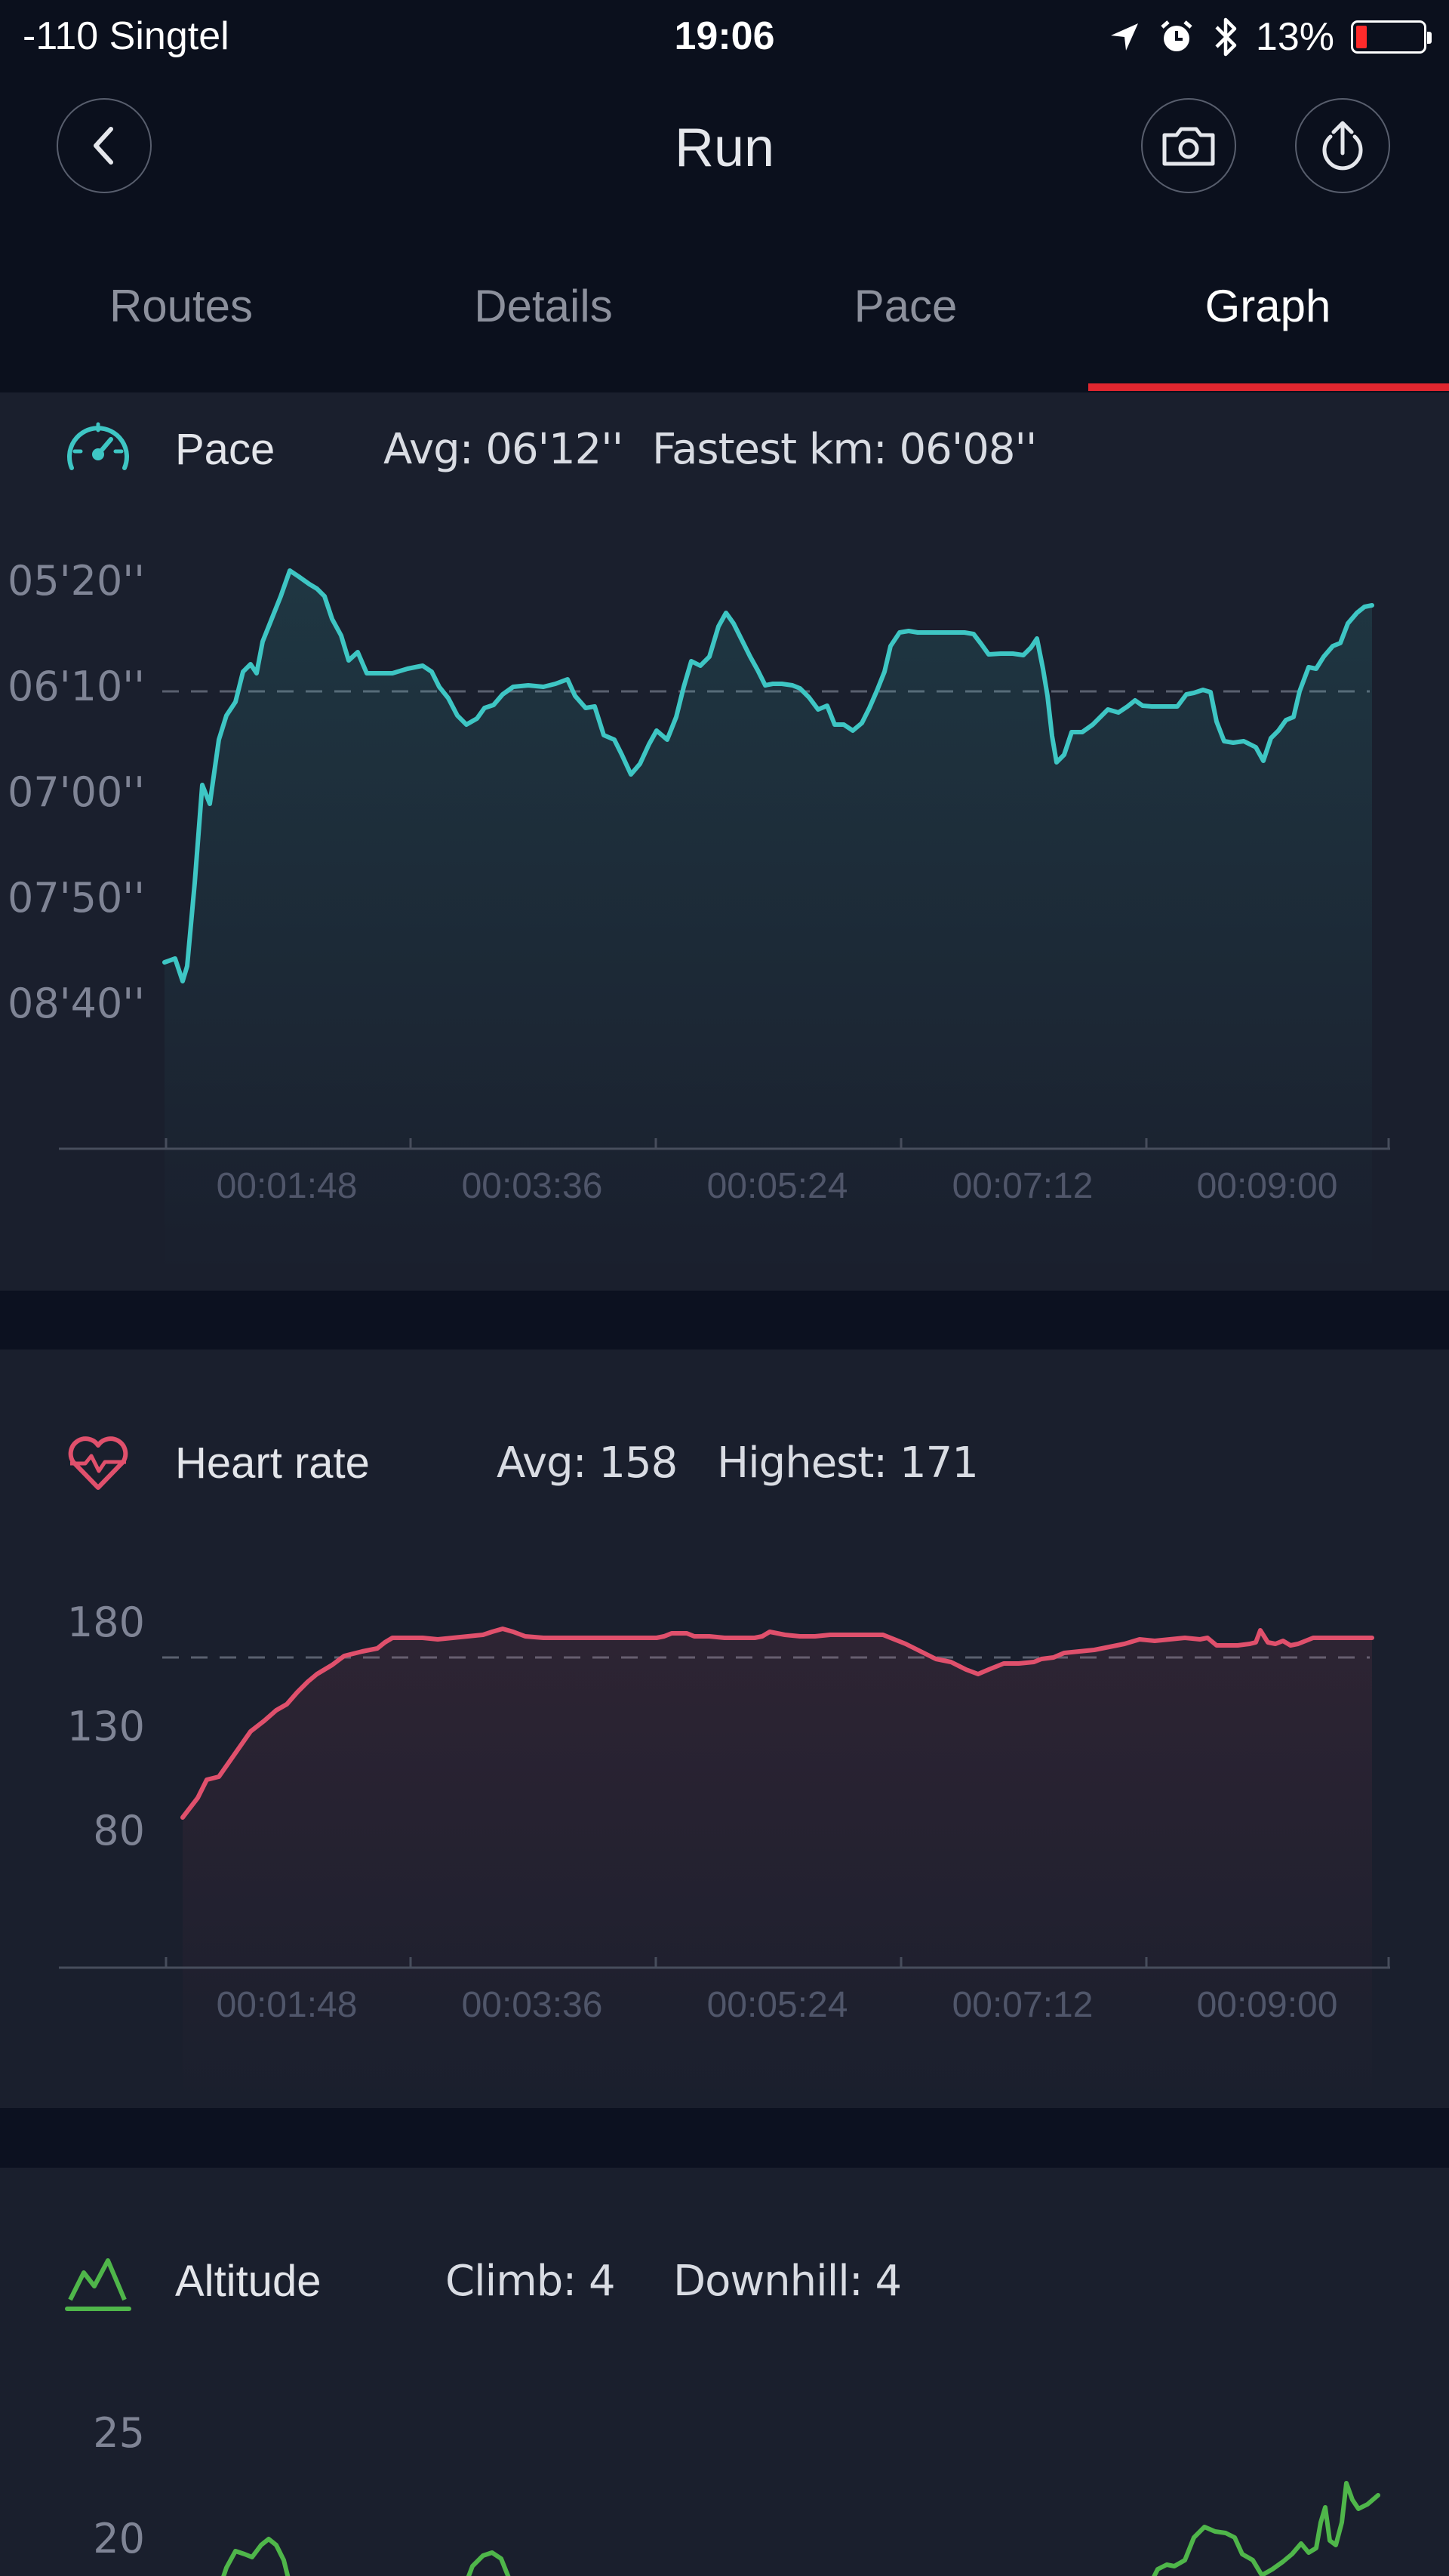 The height and width of the screenshot is (2576, 1449). I want to click on heart-rate-x-tick: 00:05:24, so click(777, 2005).